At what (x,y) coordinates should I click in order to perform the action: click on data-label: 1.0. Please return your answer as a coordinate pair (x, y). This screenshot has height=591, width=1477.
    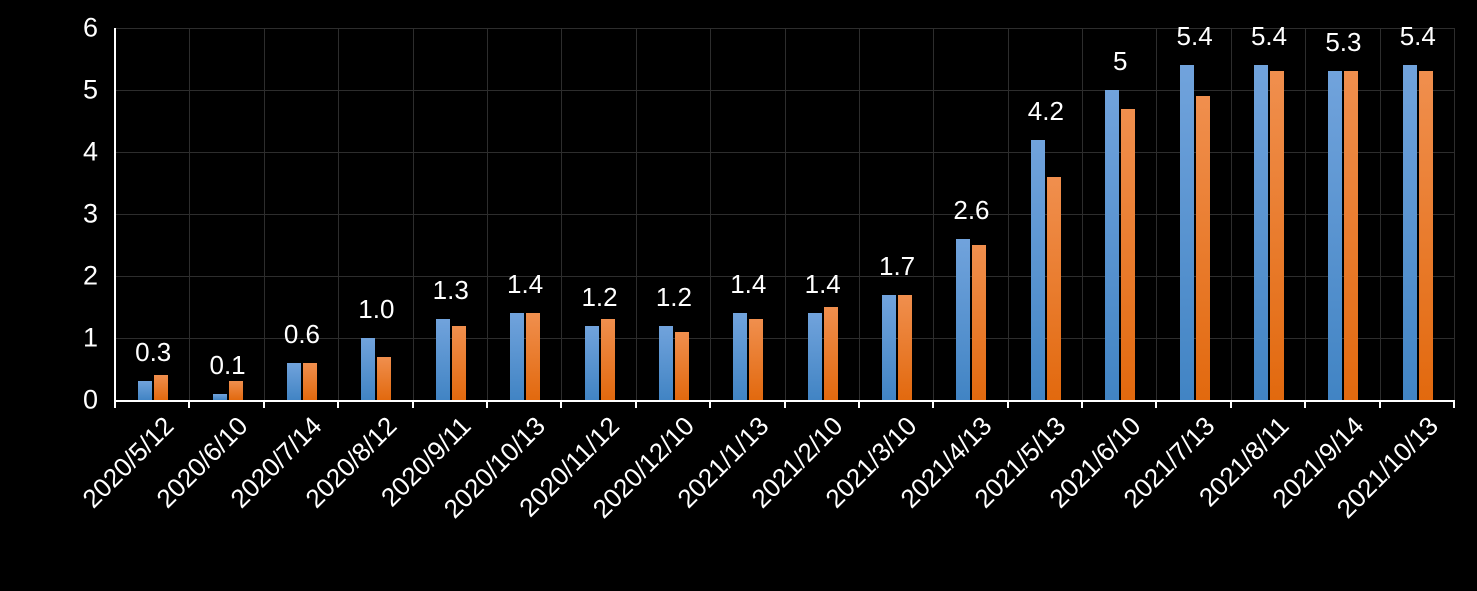
    Looking at the image, I should click on (376, 309).